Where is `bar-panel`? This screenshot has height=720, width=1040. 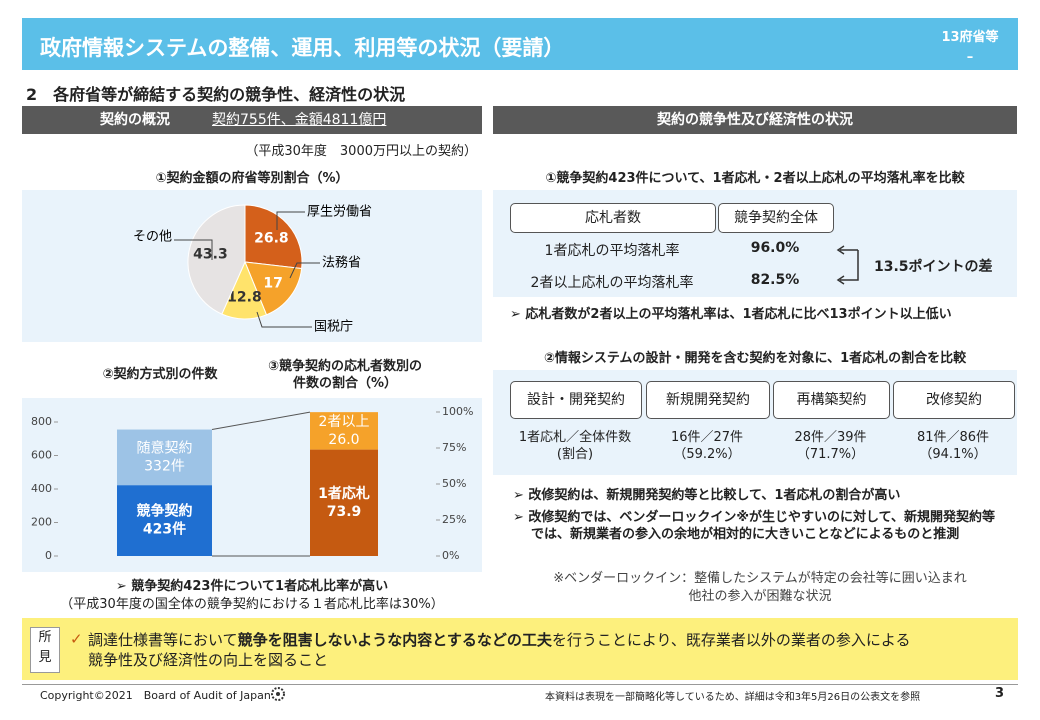
bar-panel is located at coordinates (252, 485).